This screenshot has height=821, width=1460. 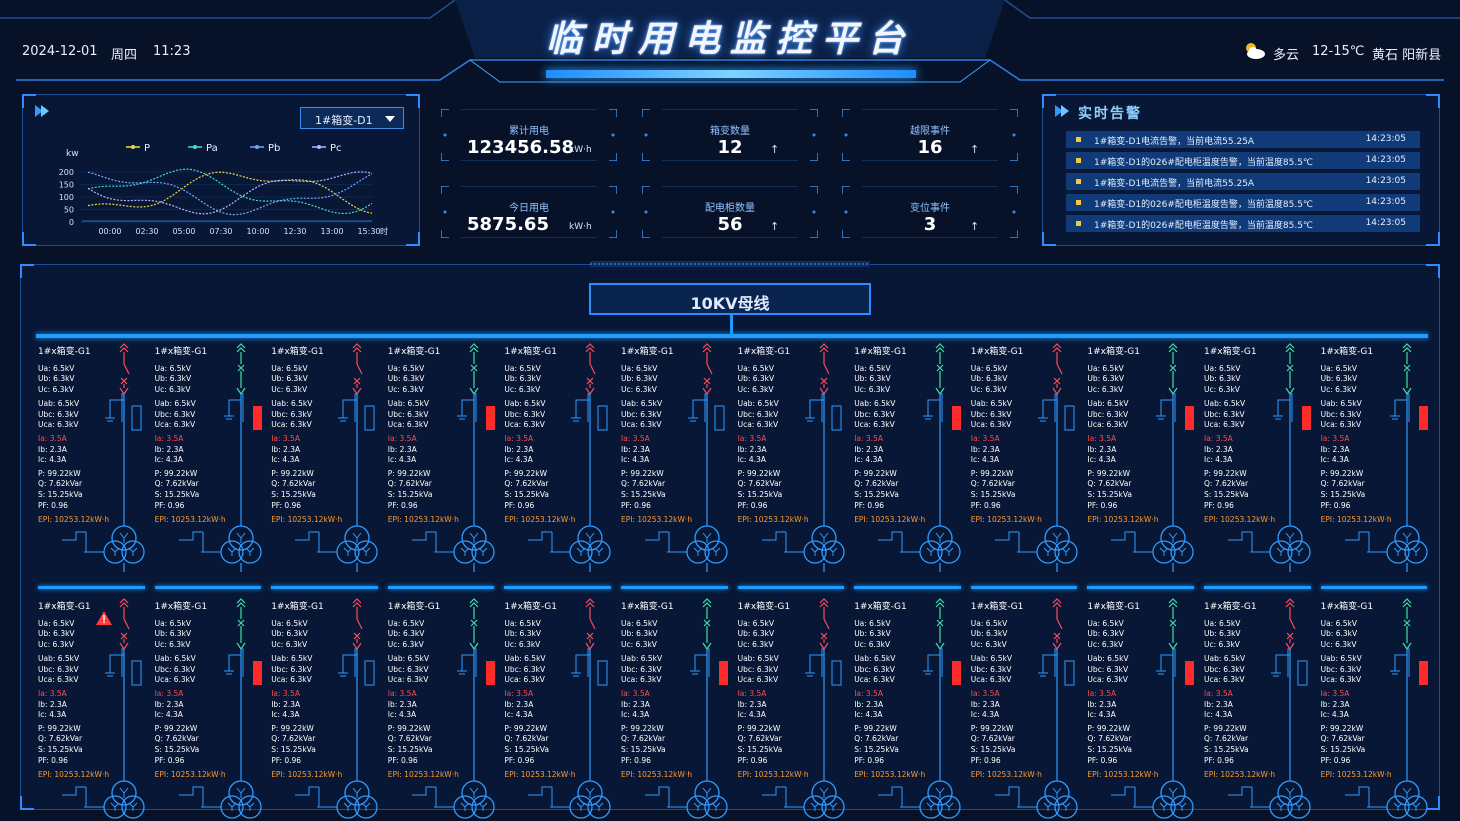 I want to click on bus-label: 10KV母线, so click(x=730, y=299).